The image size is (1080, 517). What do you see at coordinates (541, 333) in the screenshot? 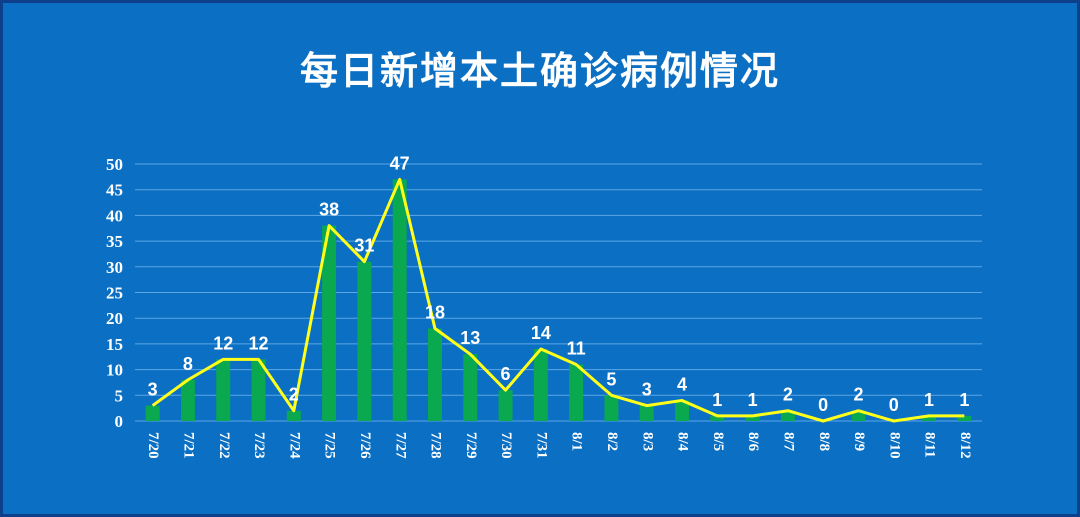
I see `data-label: 14` at bounding box center [541, 333].